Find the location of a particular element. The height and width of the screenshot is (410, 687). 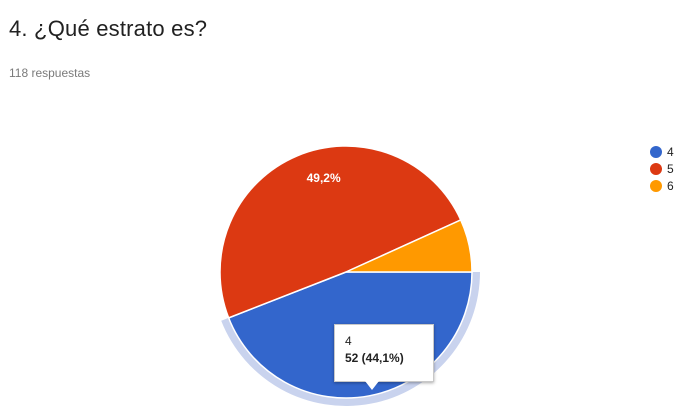

tooltip-category: 4 is located at coordinates (348, 341).